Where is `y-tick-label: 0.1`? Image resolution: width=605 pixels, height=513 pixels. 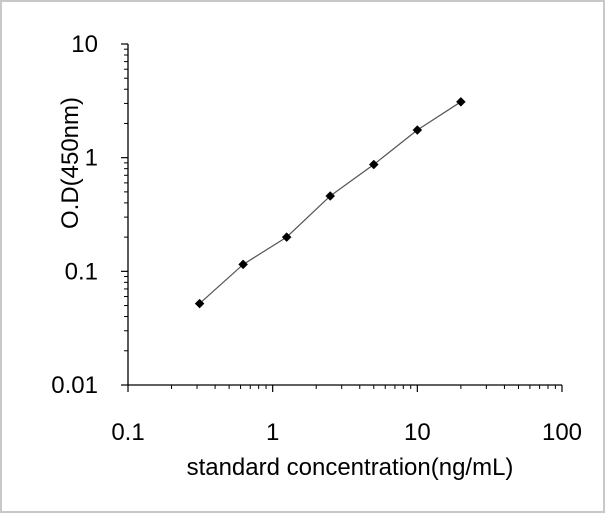 y-tick-label: 0.1 is located at coordinates (81, 271).